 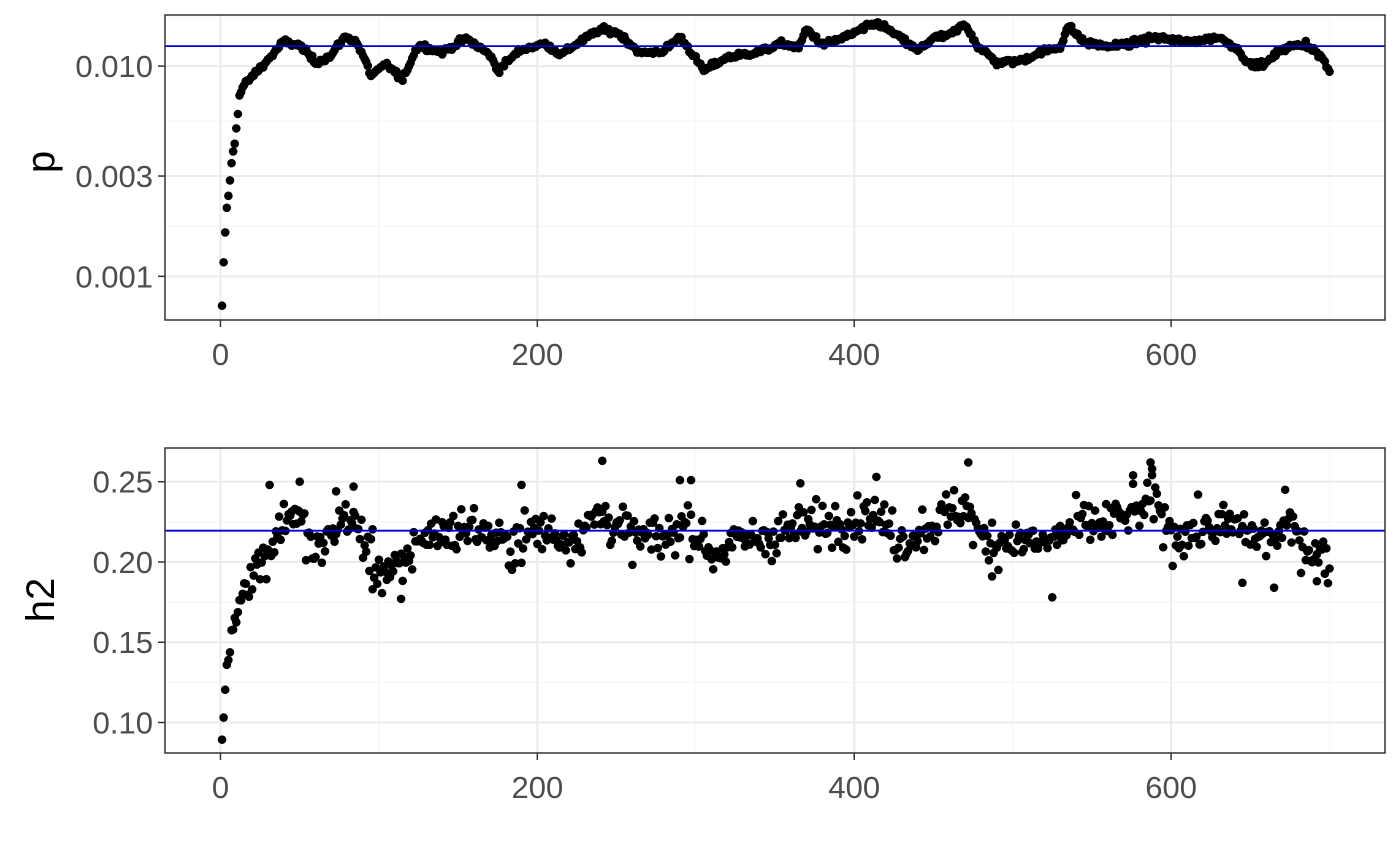 What do you see at coordinates (123, 482) in the screenshot?
I see `y-tick-label: 0.25` at bounding box center [123, 482].